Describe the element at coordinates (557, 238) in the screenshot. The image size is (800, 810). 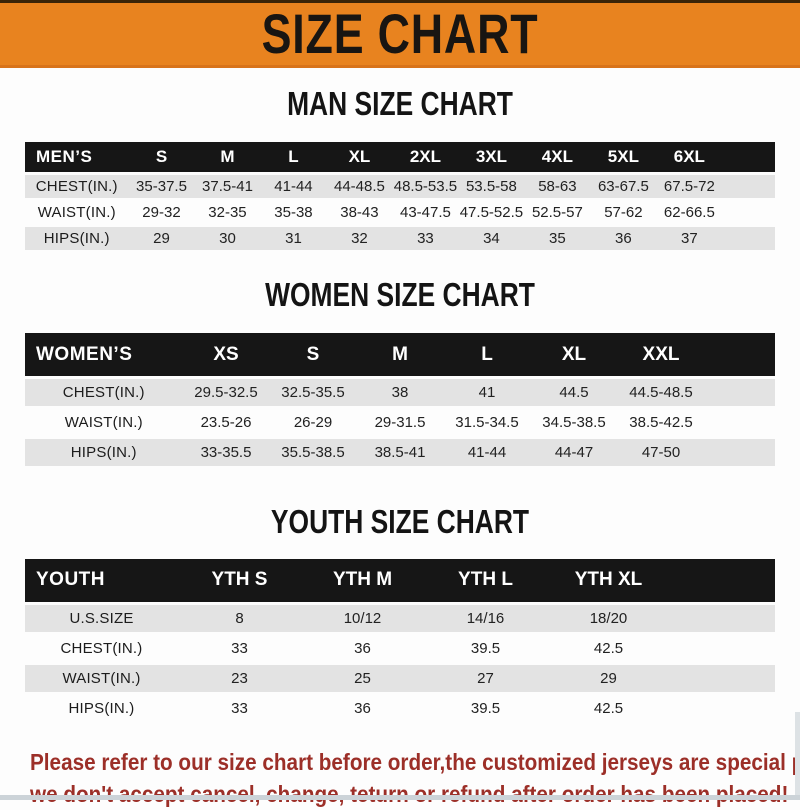
I see `size-value-cell: 35` at that location.